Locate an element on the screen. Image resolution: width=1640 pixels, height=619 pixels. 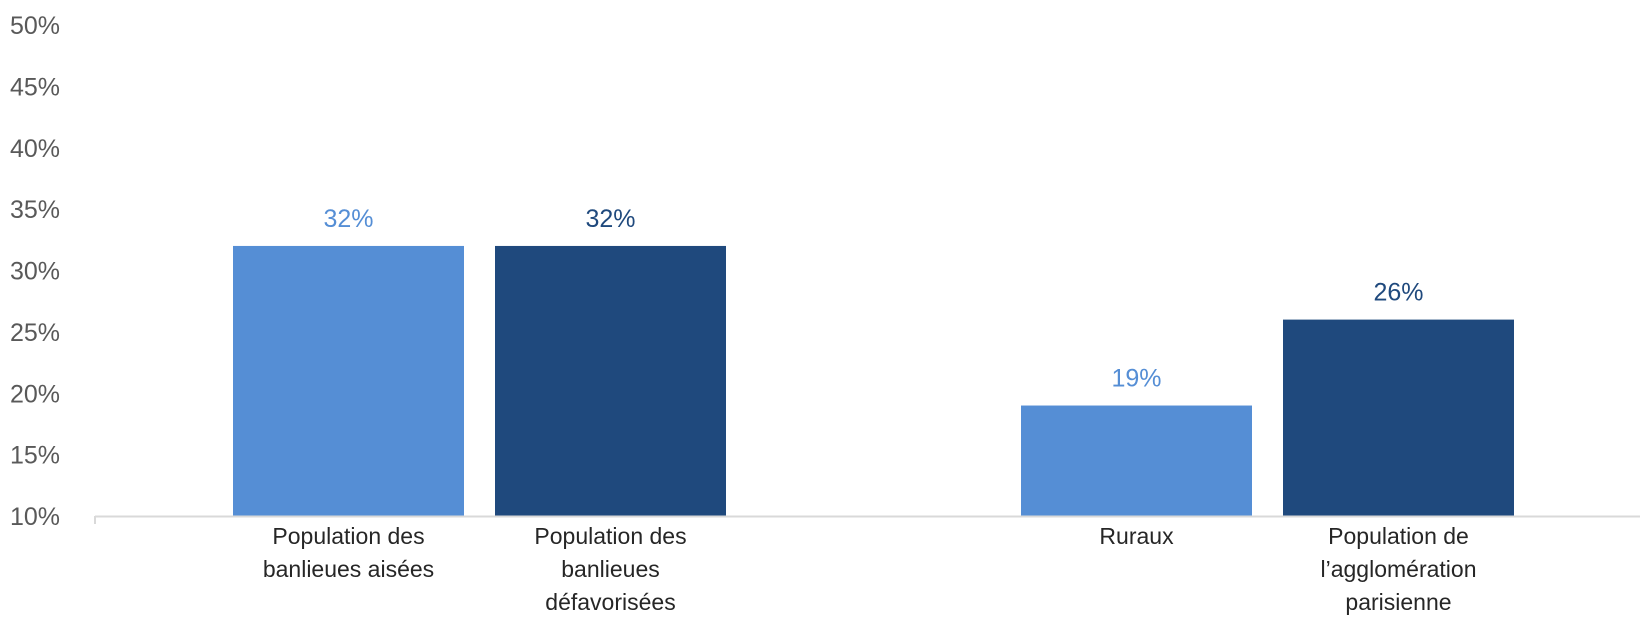
y-axis: 10% 15% 20% 25% 30% 35% 40% 45% 50% is located at coordinates (35, 271).